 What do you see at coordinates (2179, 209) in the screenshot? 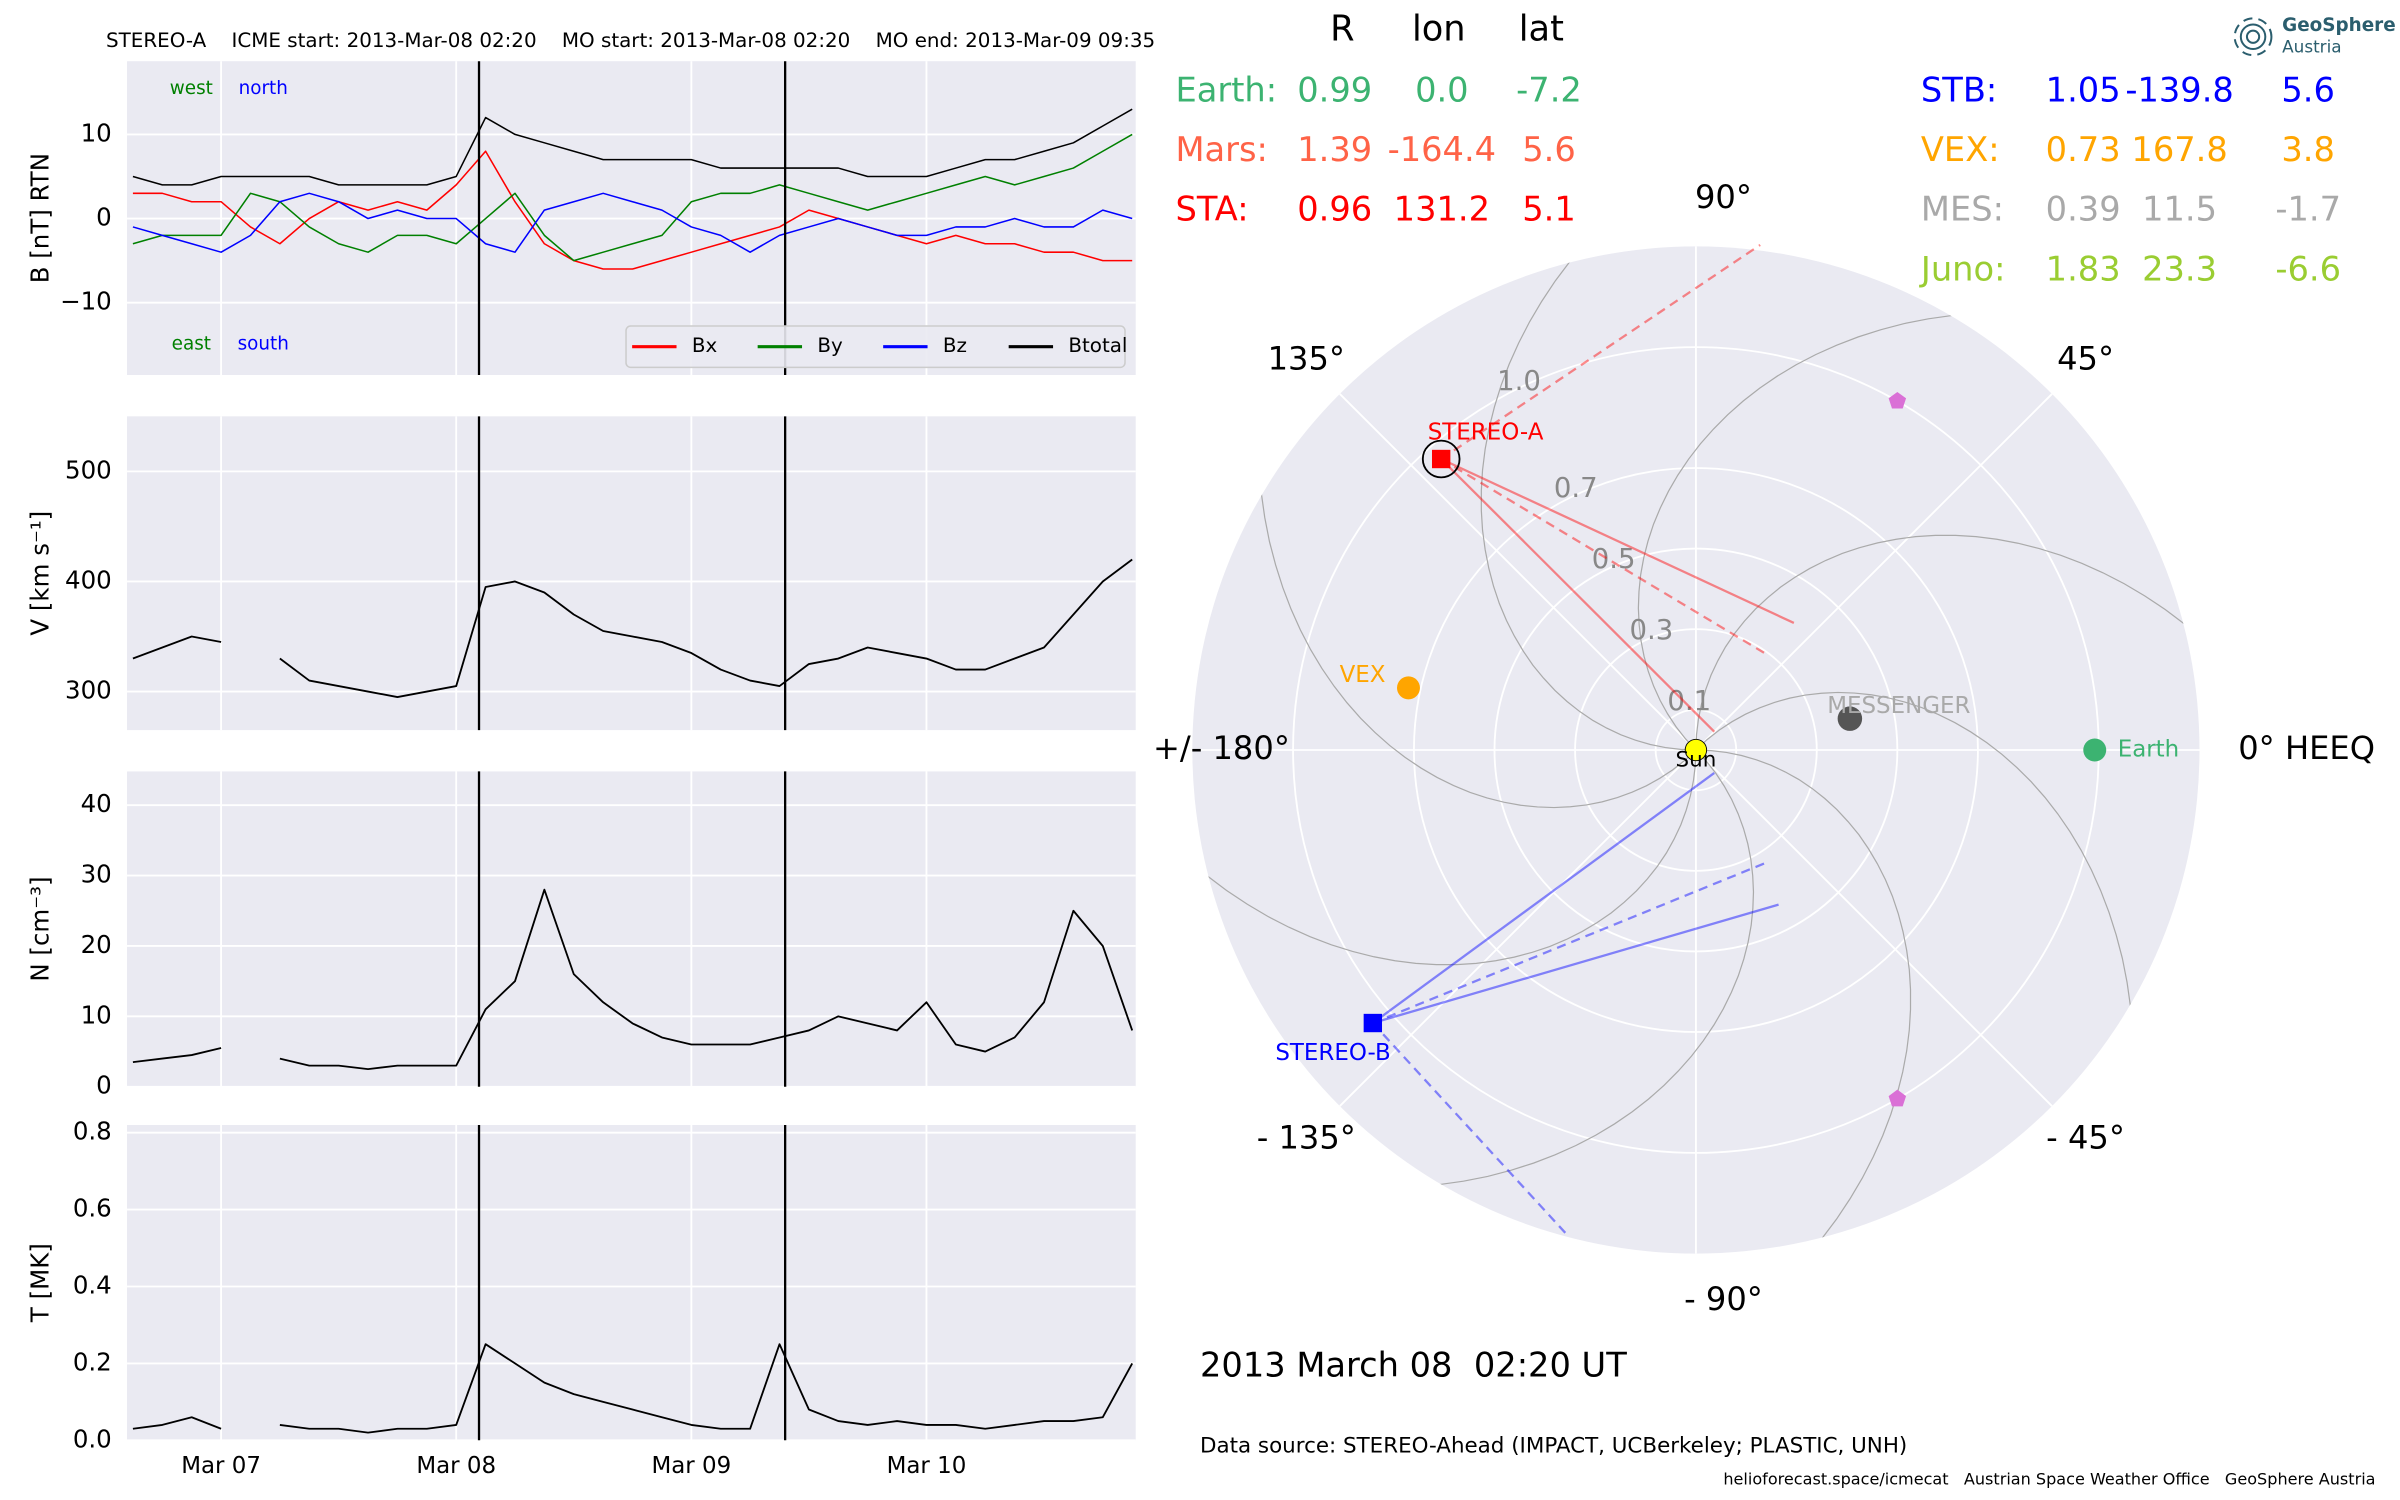
I see `table-cell: 11.5` at bounding box center [2179, 209].